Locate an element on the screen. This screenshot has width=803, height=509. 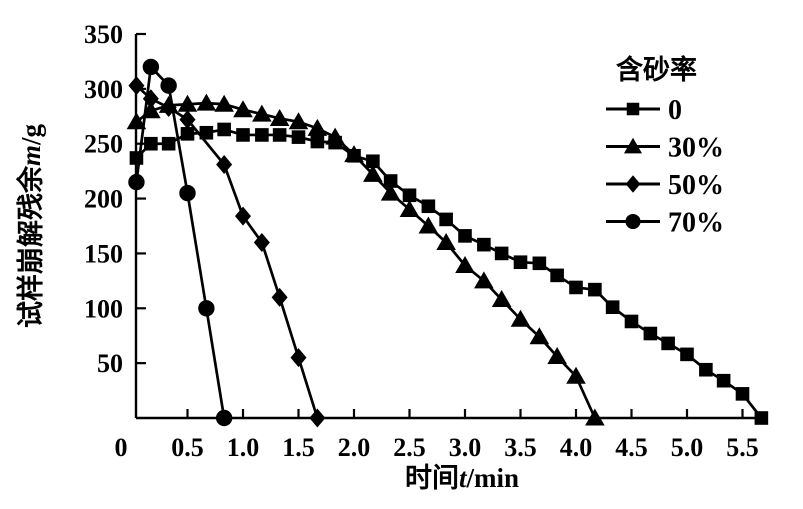
y-axis-title: 试样崩解残余m/g is located at coordinates (30, 225).